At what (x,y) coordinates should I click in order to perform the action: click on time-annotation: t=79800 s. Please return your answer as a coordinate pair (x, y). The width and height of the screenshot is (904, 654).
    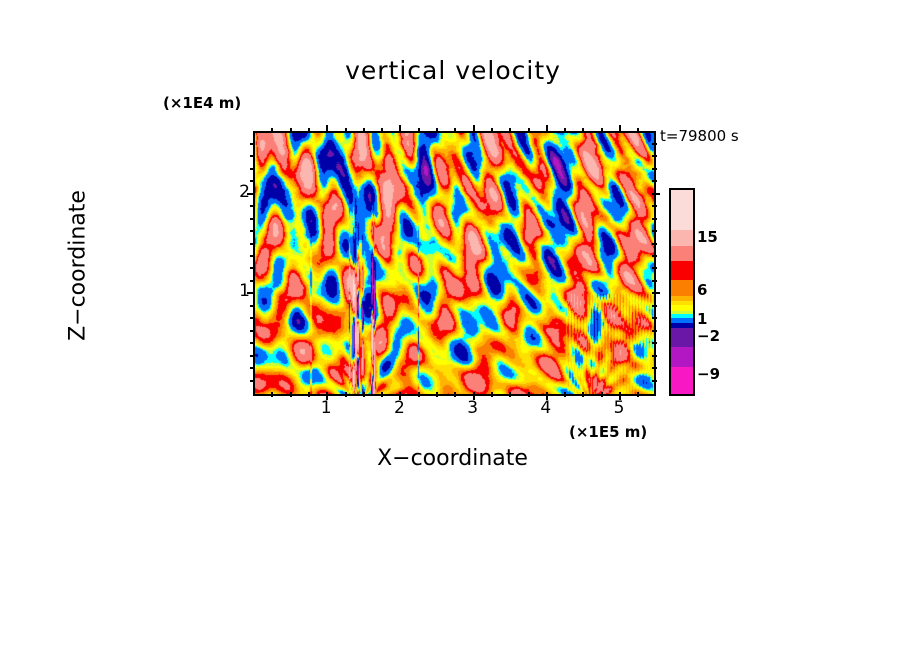
    Looking at the image, I should click on (699, 136).